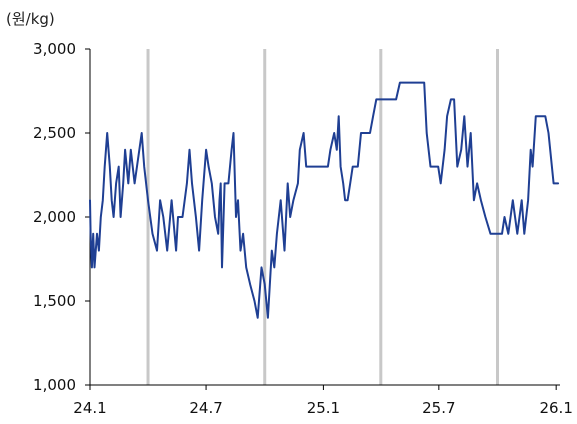  What do you see at coordinates (54, 301) in the screenshot?
I see `y-tick-label: 1,500` at bounding box center [54, 301].